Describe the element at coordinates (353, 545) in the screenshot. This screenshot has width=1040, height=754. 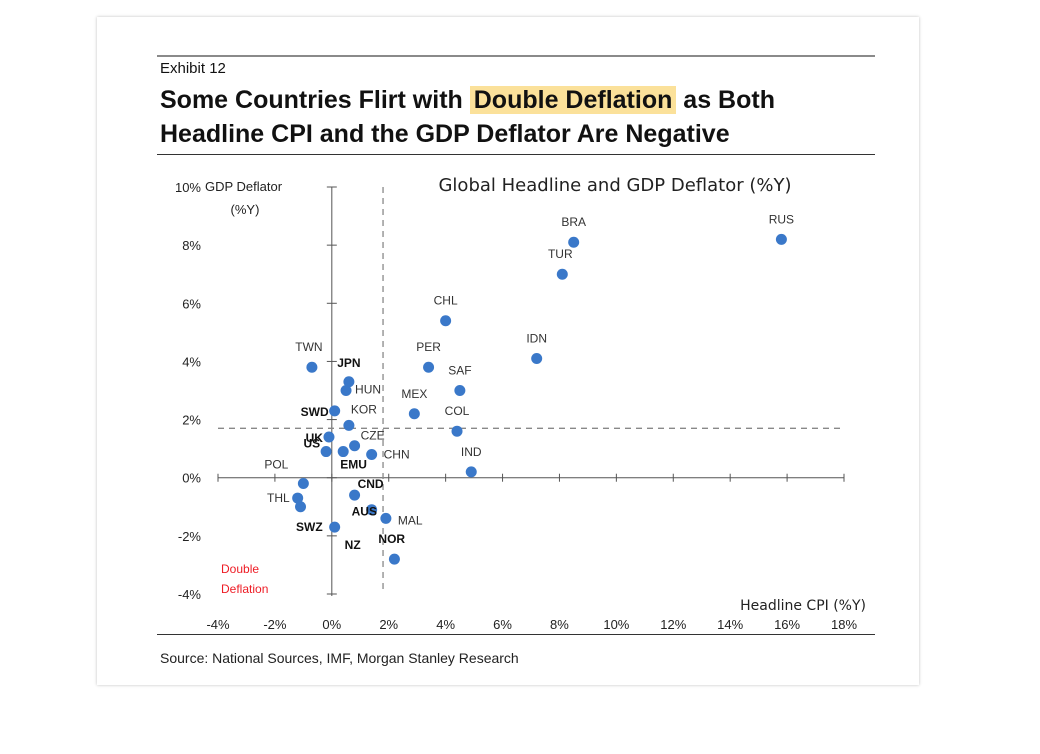
I see `point-label-nz: NZ` at that location.